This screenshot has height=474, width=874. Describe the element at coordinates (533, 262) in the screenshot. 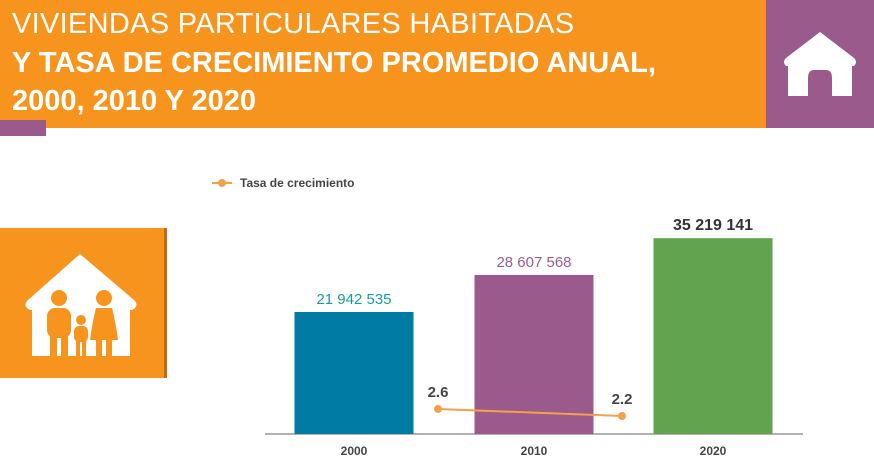

I see `bar-label-2010: 28 607 568` at that location.